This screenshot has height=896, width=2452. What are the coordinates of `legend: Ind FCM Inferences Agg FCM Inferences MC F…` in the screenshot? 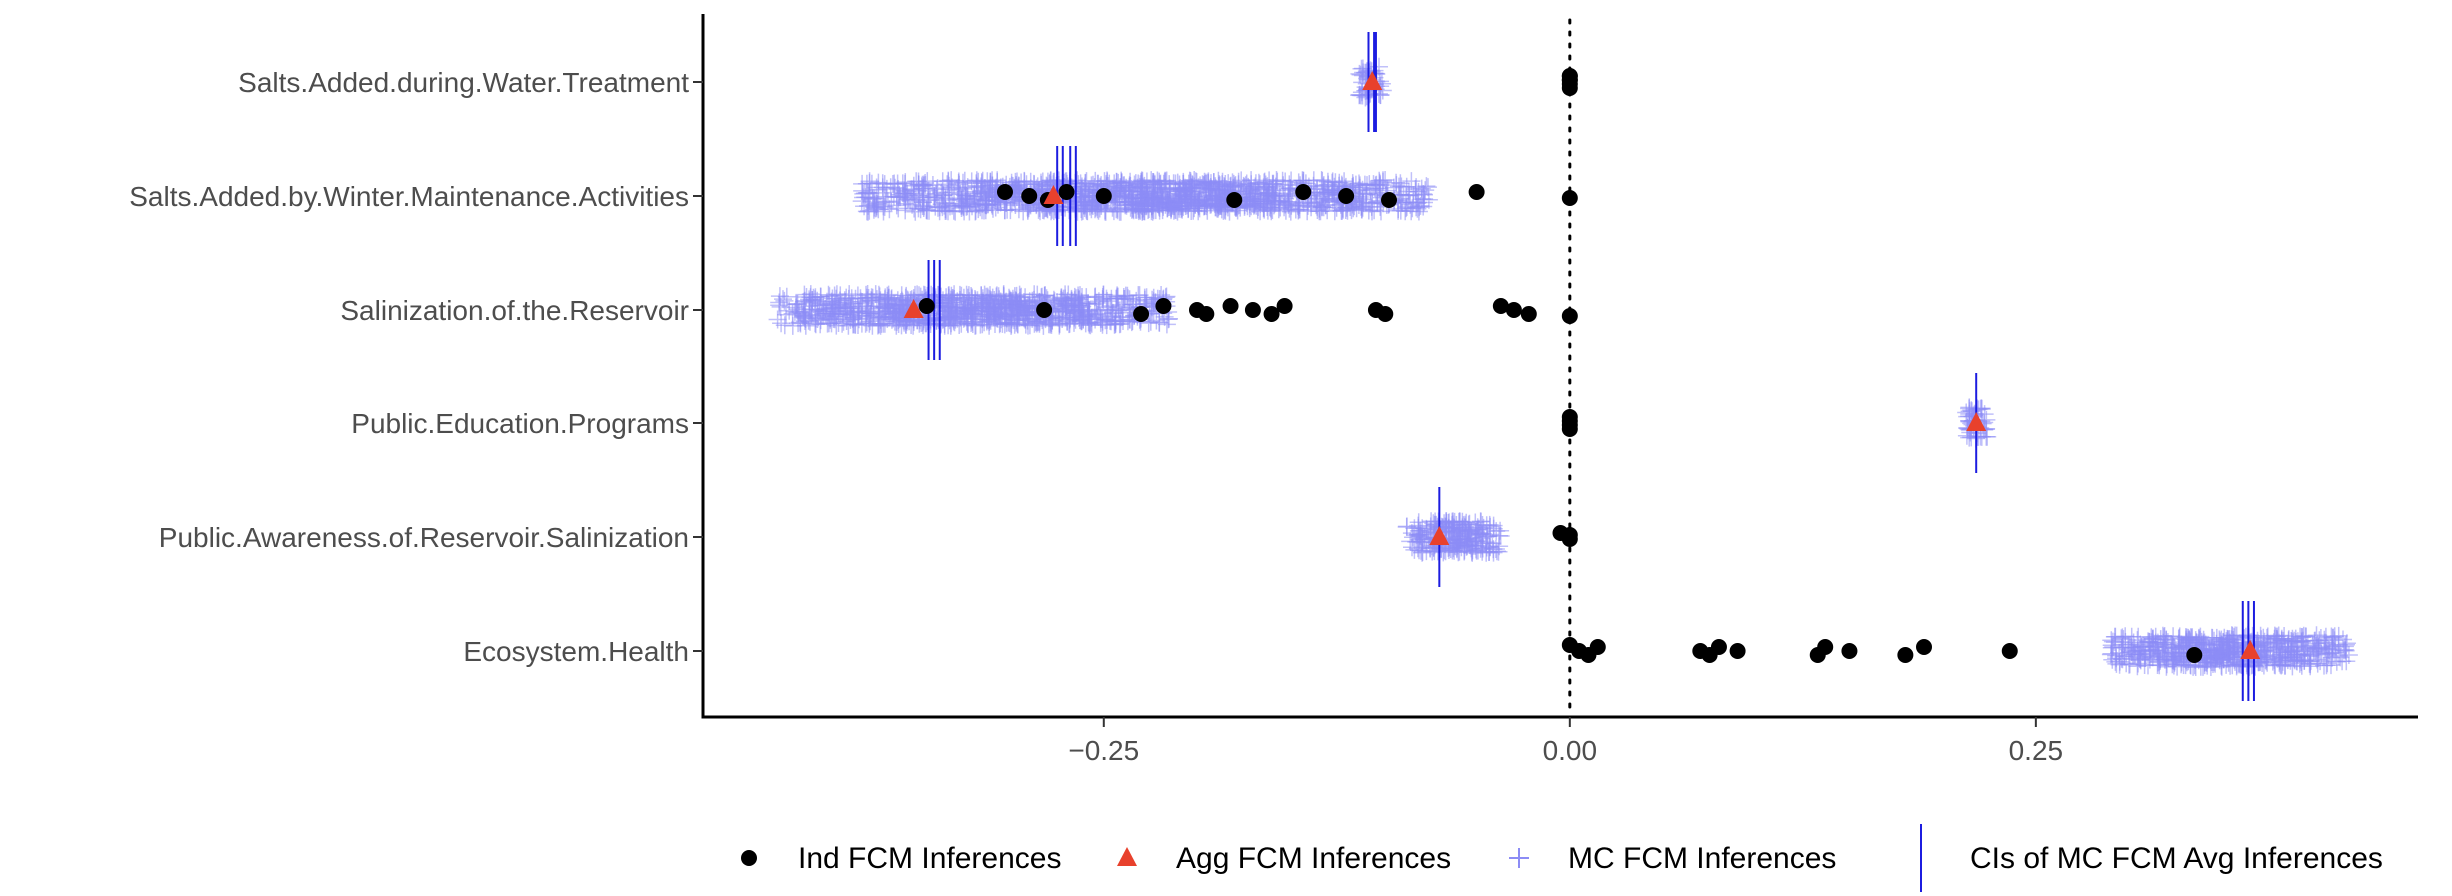 It's located at (1562, 858).